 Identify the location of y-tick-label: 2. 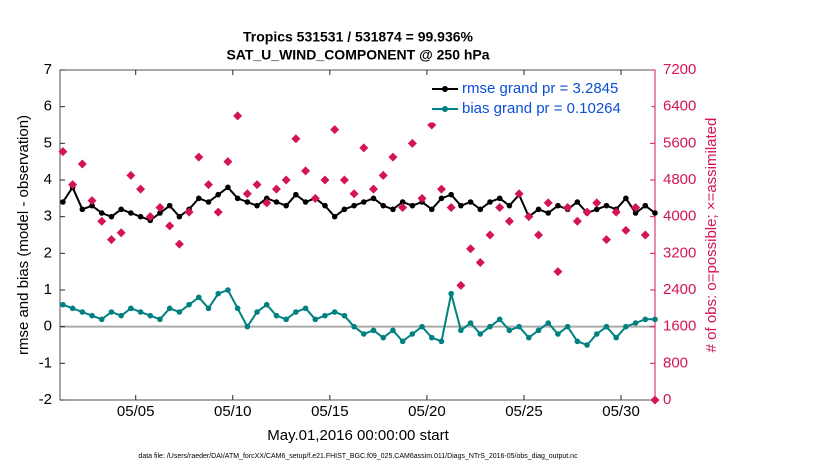
(48, 252).